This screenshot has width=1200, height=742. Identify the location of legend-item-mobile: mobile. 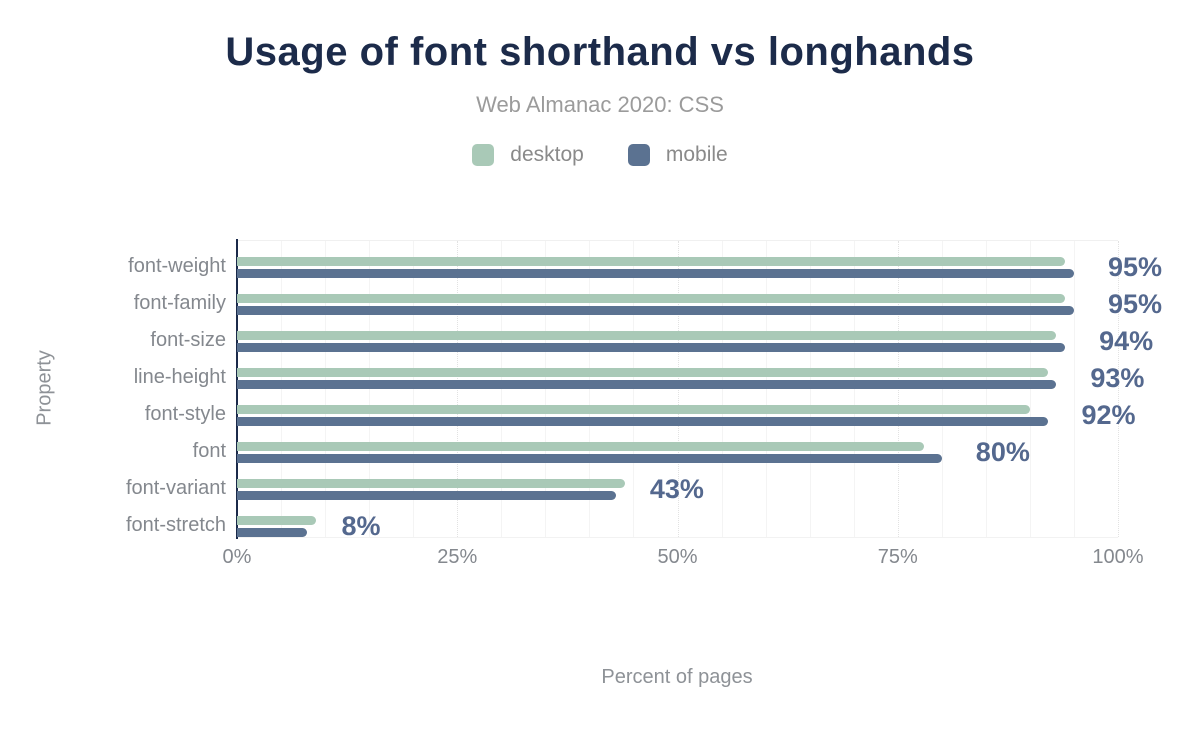
(677, 155).